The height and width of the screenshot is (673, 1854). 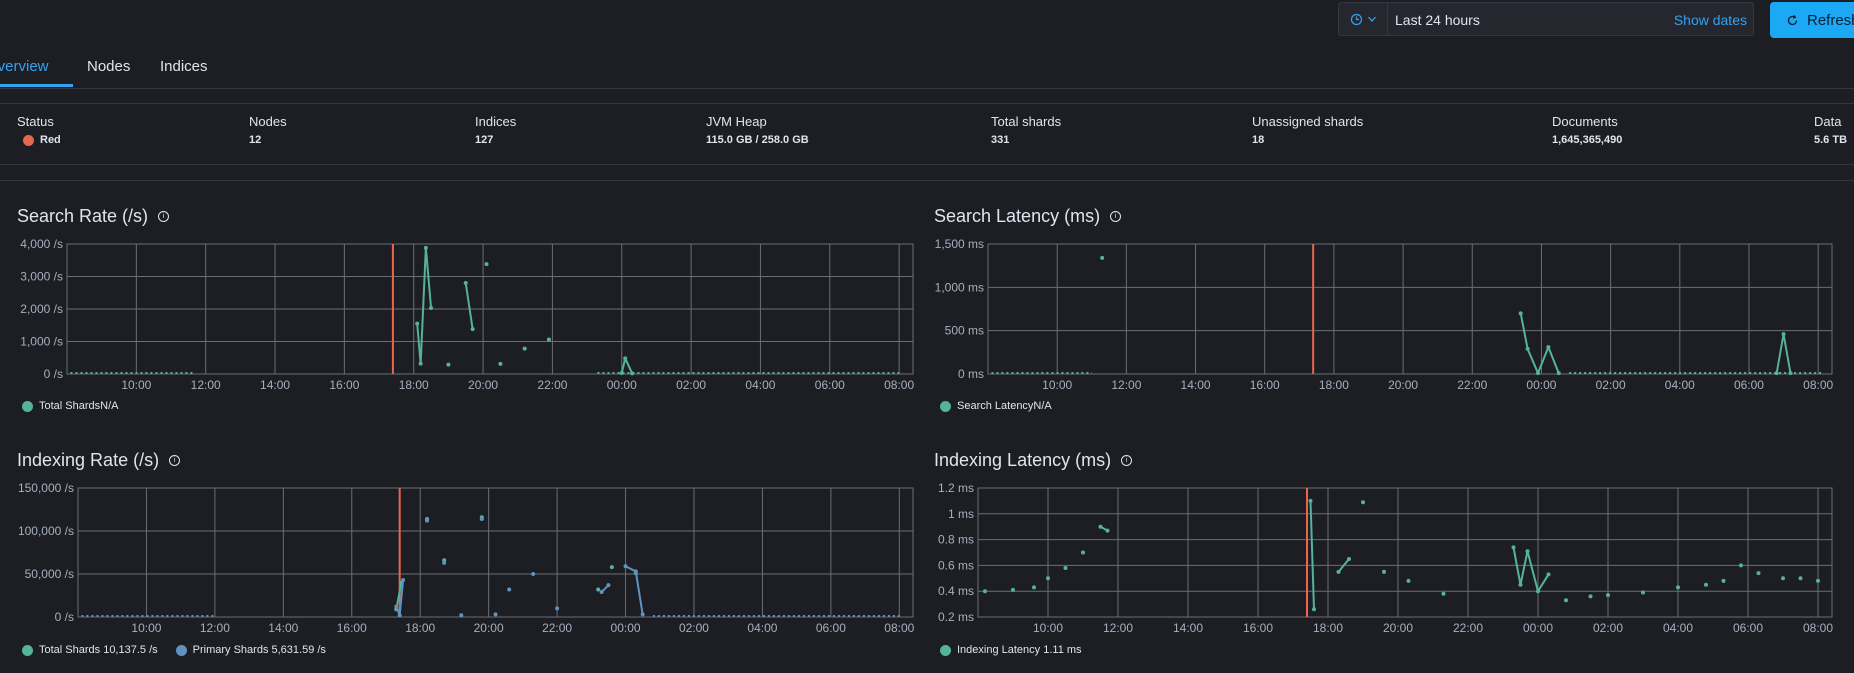 What do you see at coordinates (283, 628) in the screenshot?
I see `x-tick-label: 14:00` at bounding box center [283, 628].